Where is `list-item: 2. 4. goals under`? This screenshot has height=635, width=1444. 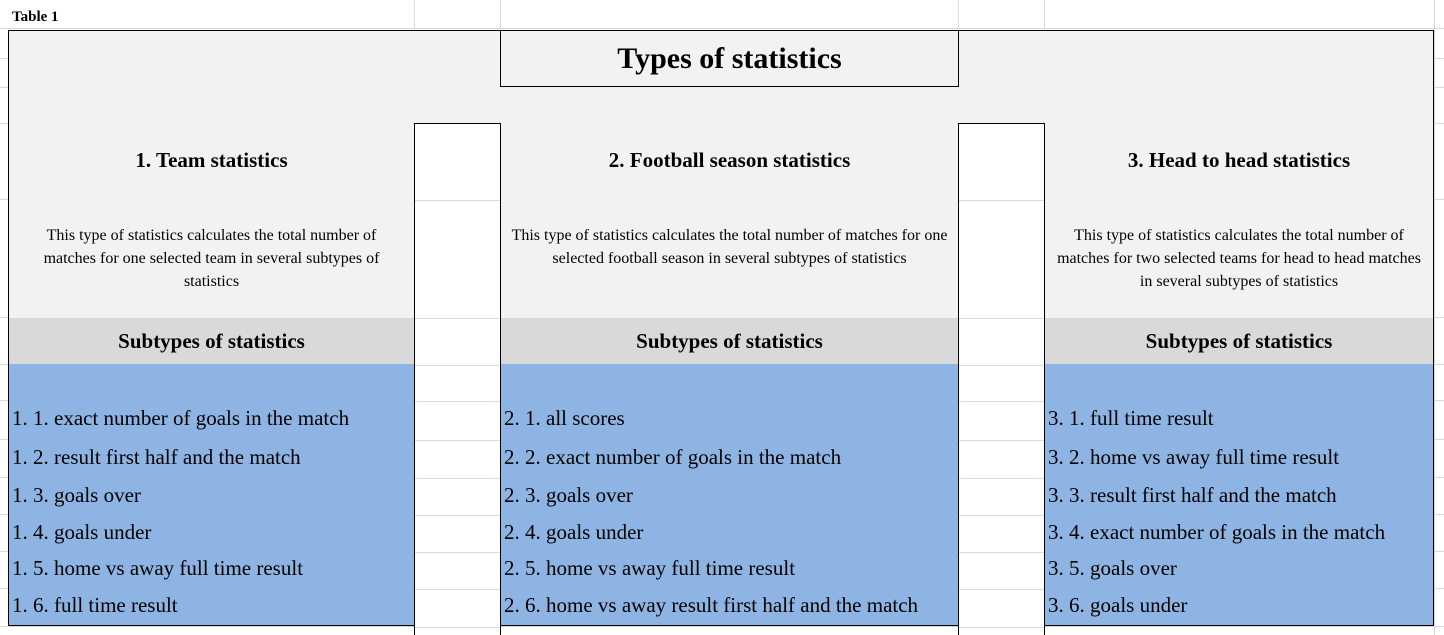 list-item: 2. 4. goals under is located at coordinates (574, 532).